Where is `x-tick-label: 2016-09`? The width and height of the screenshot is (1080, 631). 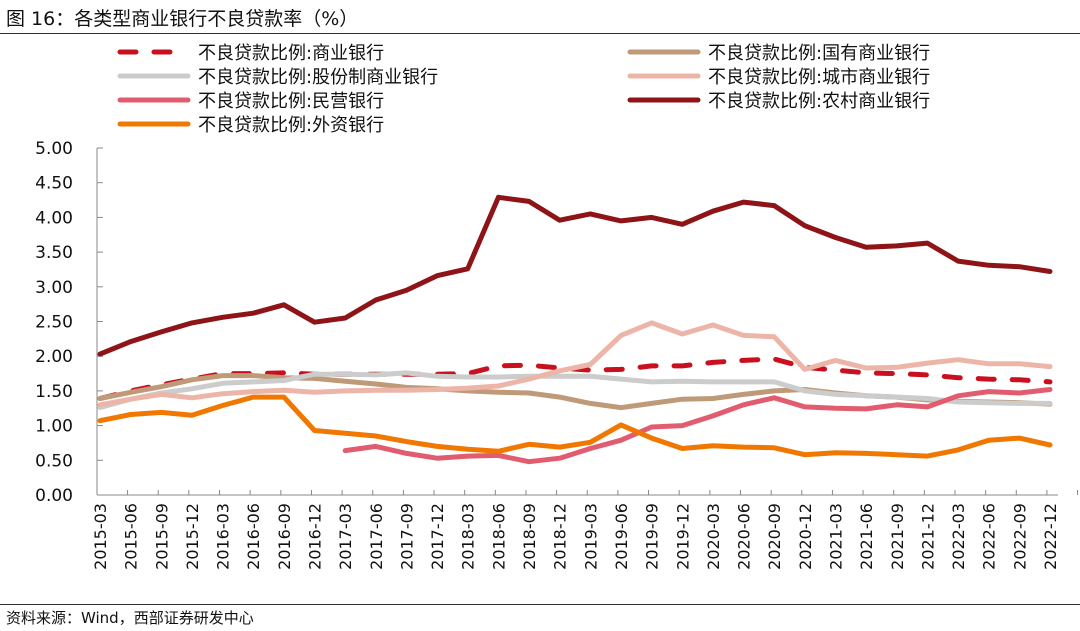
x-tick-label: 2016-09 is located at coordinates (284, 536).